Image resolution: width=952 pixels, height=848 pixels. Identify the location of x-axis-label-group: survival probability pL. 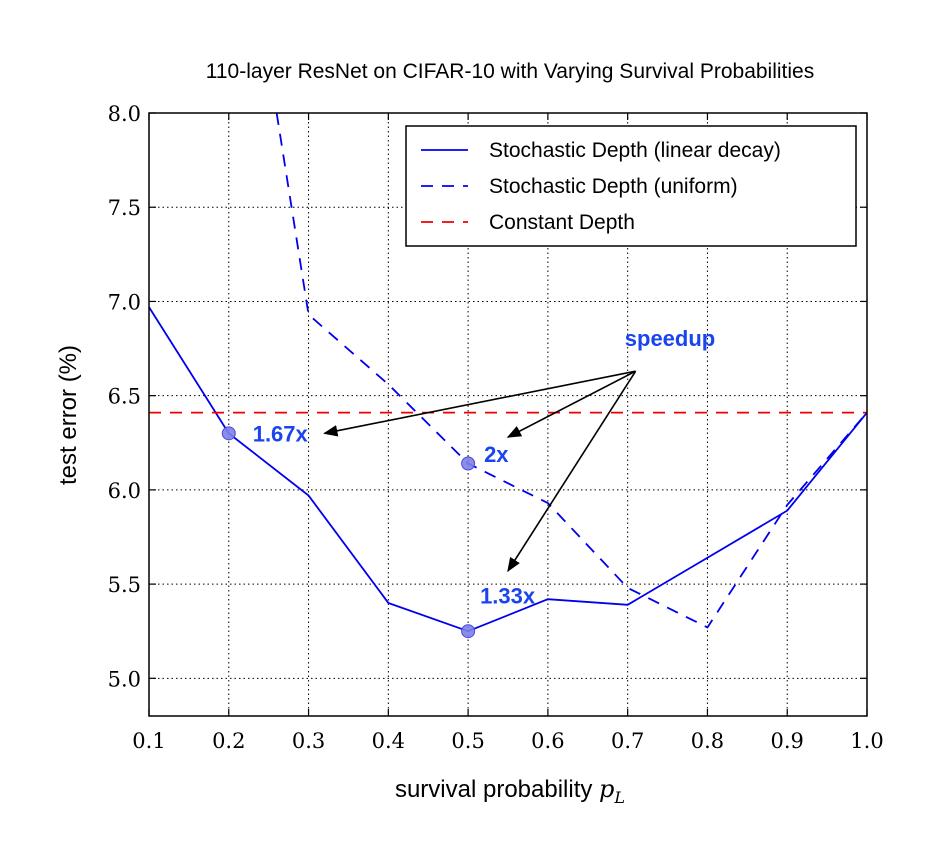
(510, 791).